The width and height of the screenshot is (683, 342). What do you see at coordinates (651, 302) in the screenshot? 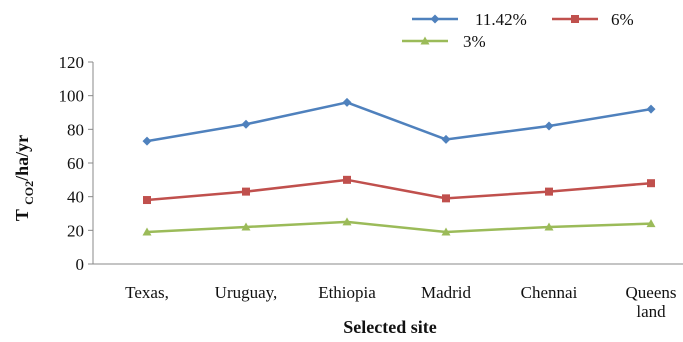
I see `x-tick-label: Queens land` at bounding box center [651, 302].